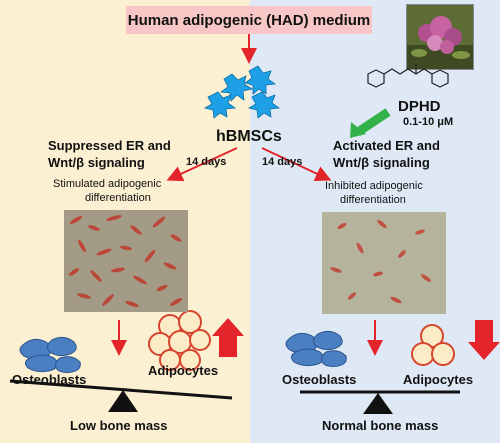 This screenshot has width=500, height=443. What do you see at coordinates (118, 198) in the screenshot?
I see `left-diff-line2: differentiation` at bounding box center [118, 198].